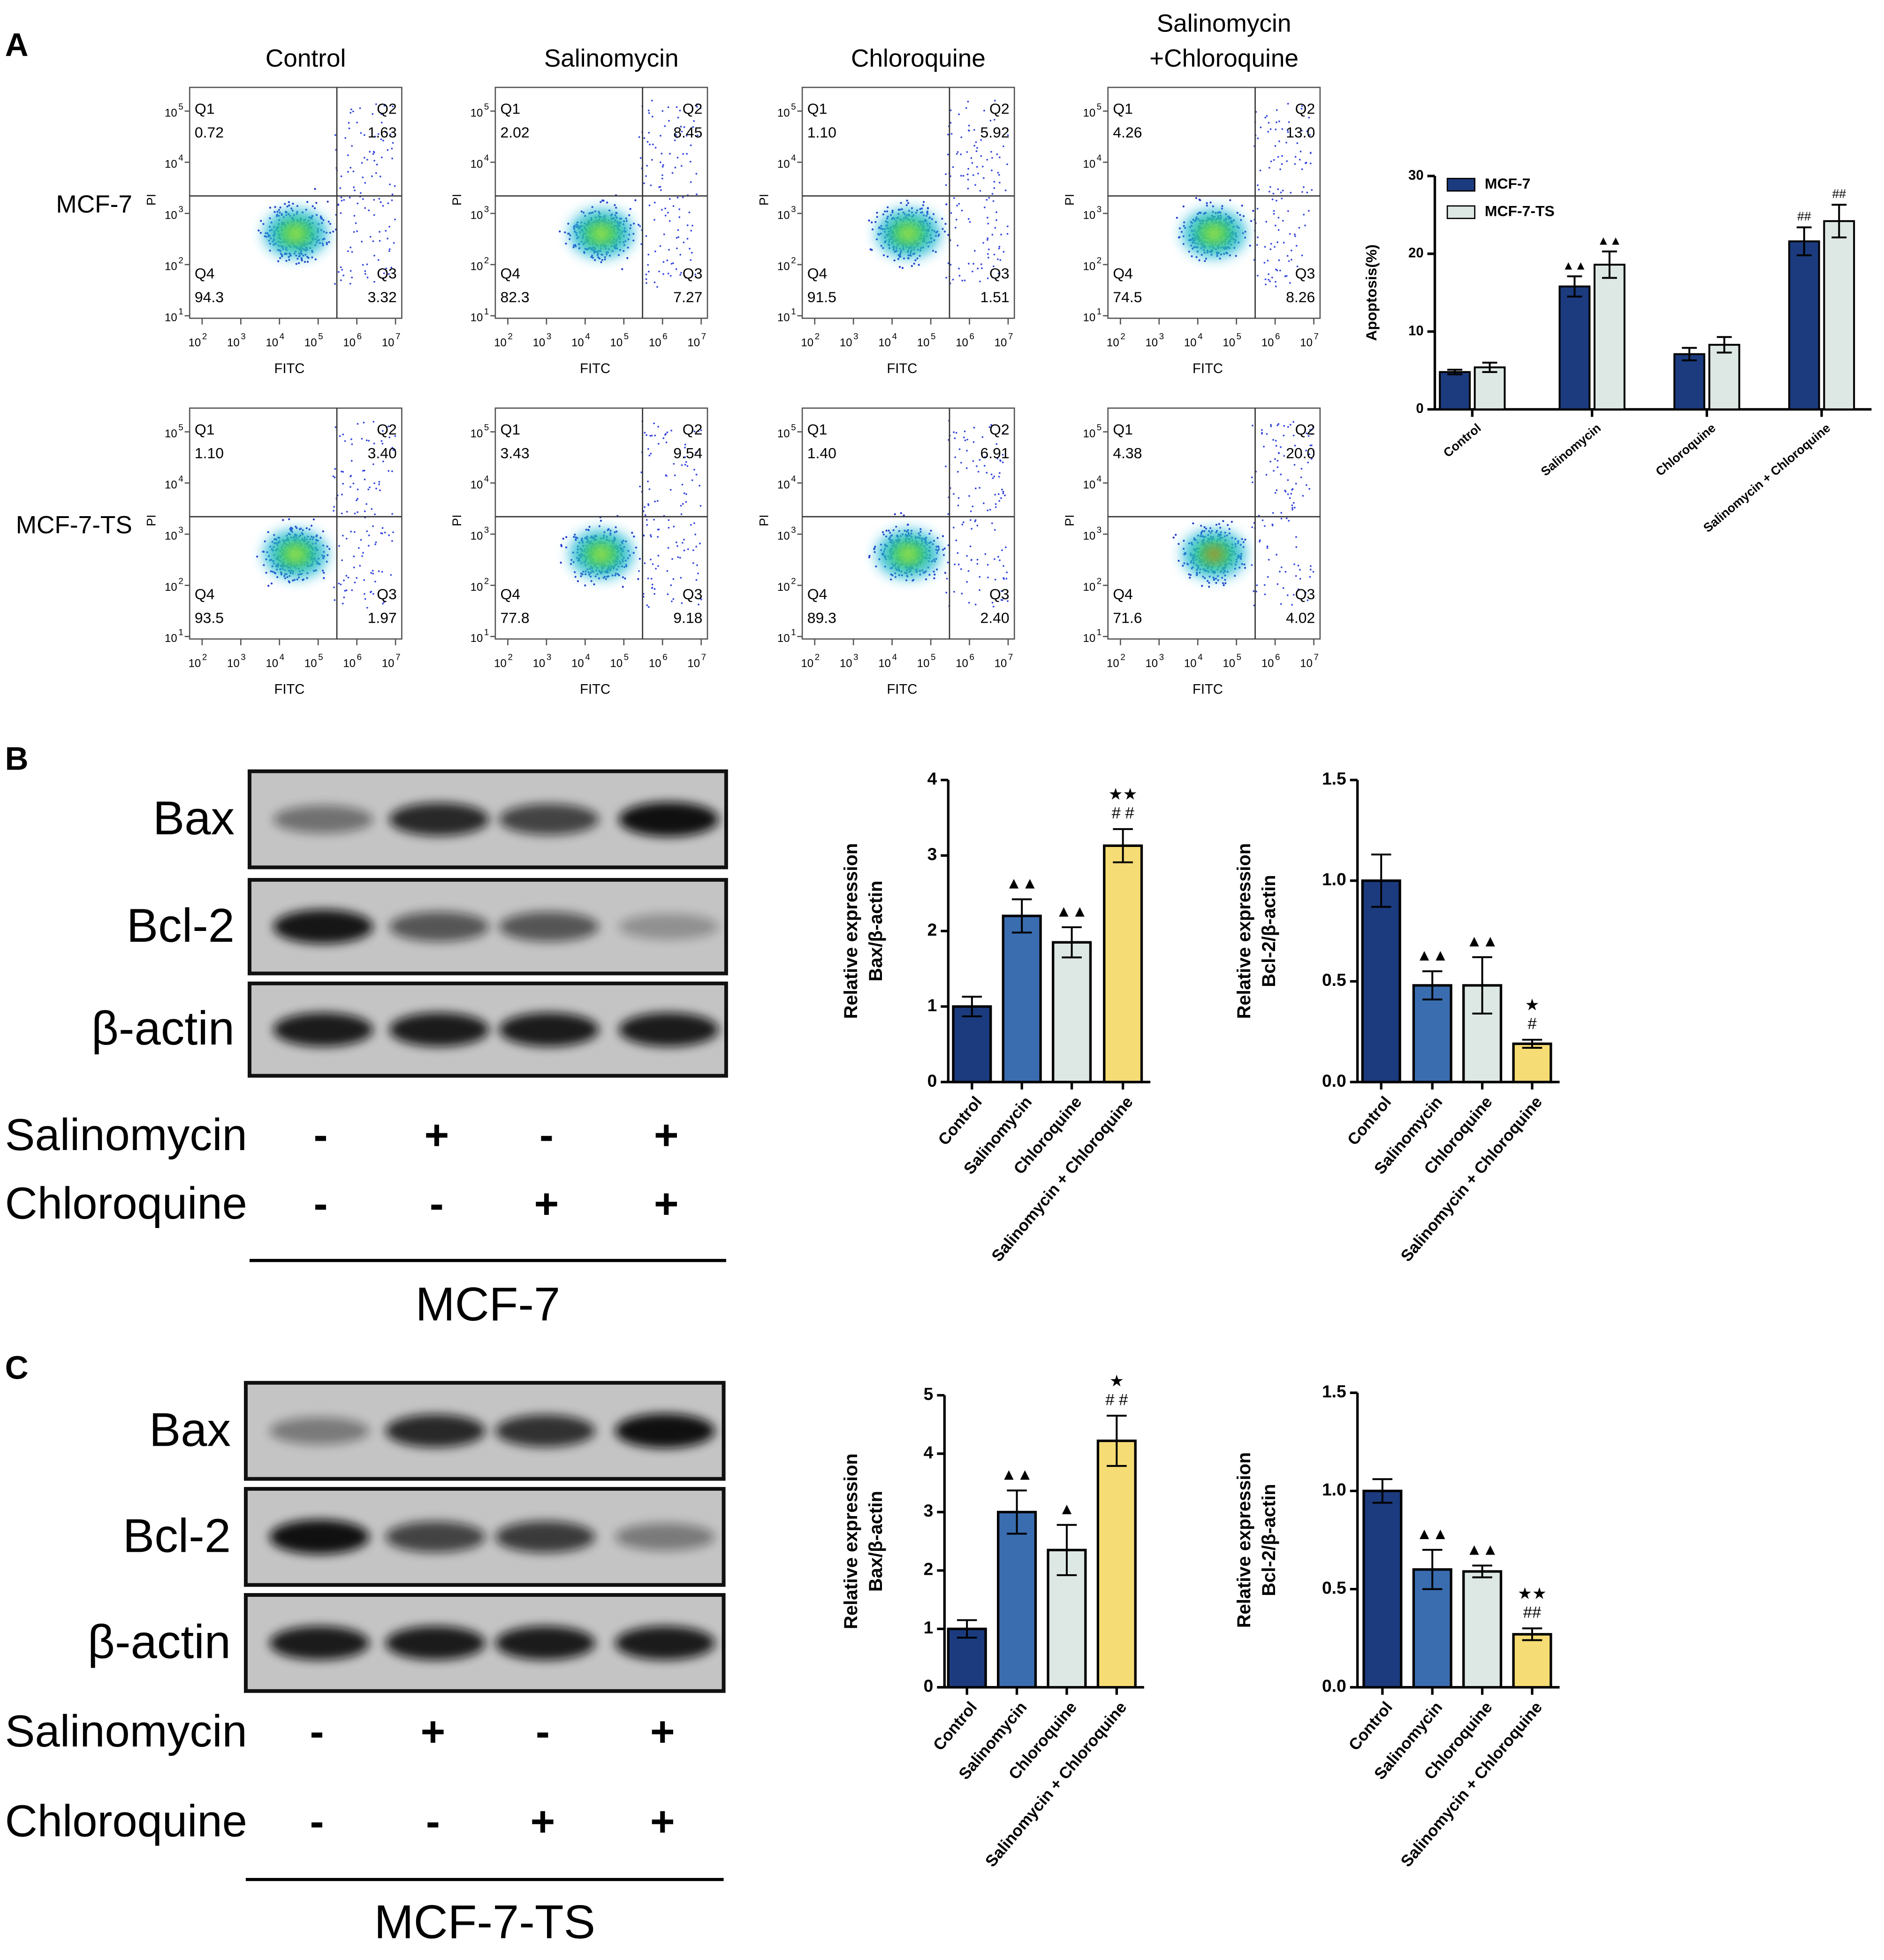 This screenshot has height=1960, width=1884. I want to click on x-tick-exponent: 5, so click(1239, 657).